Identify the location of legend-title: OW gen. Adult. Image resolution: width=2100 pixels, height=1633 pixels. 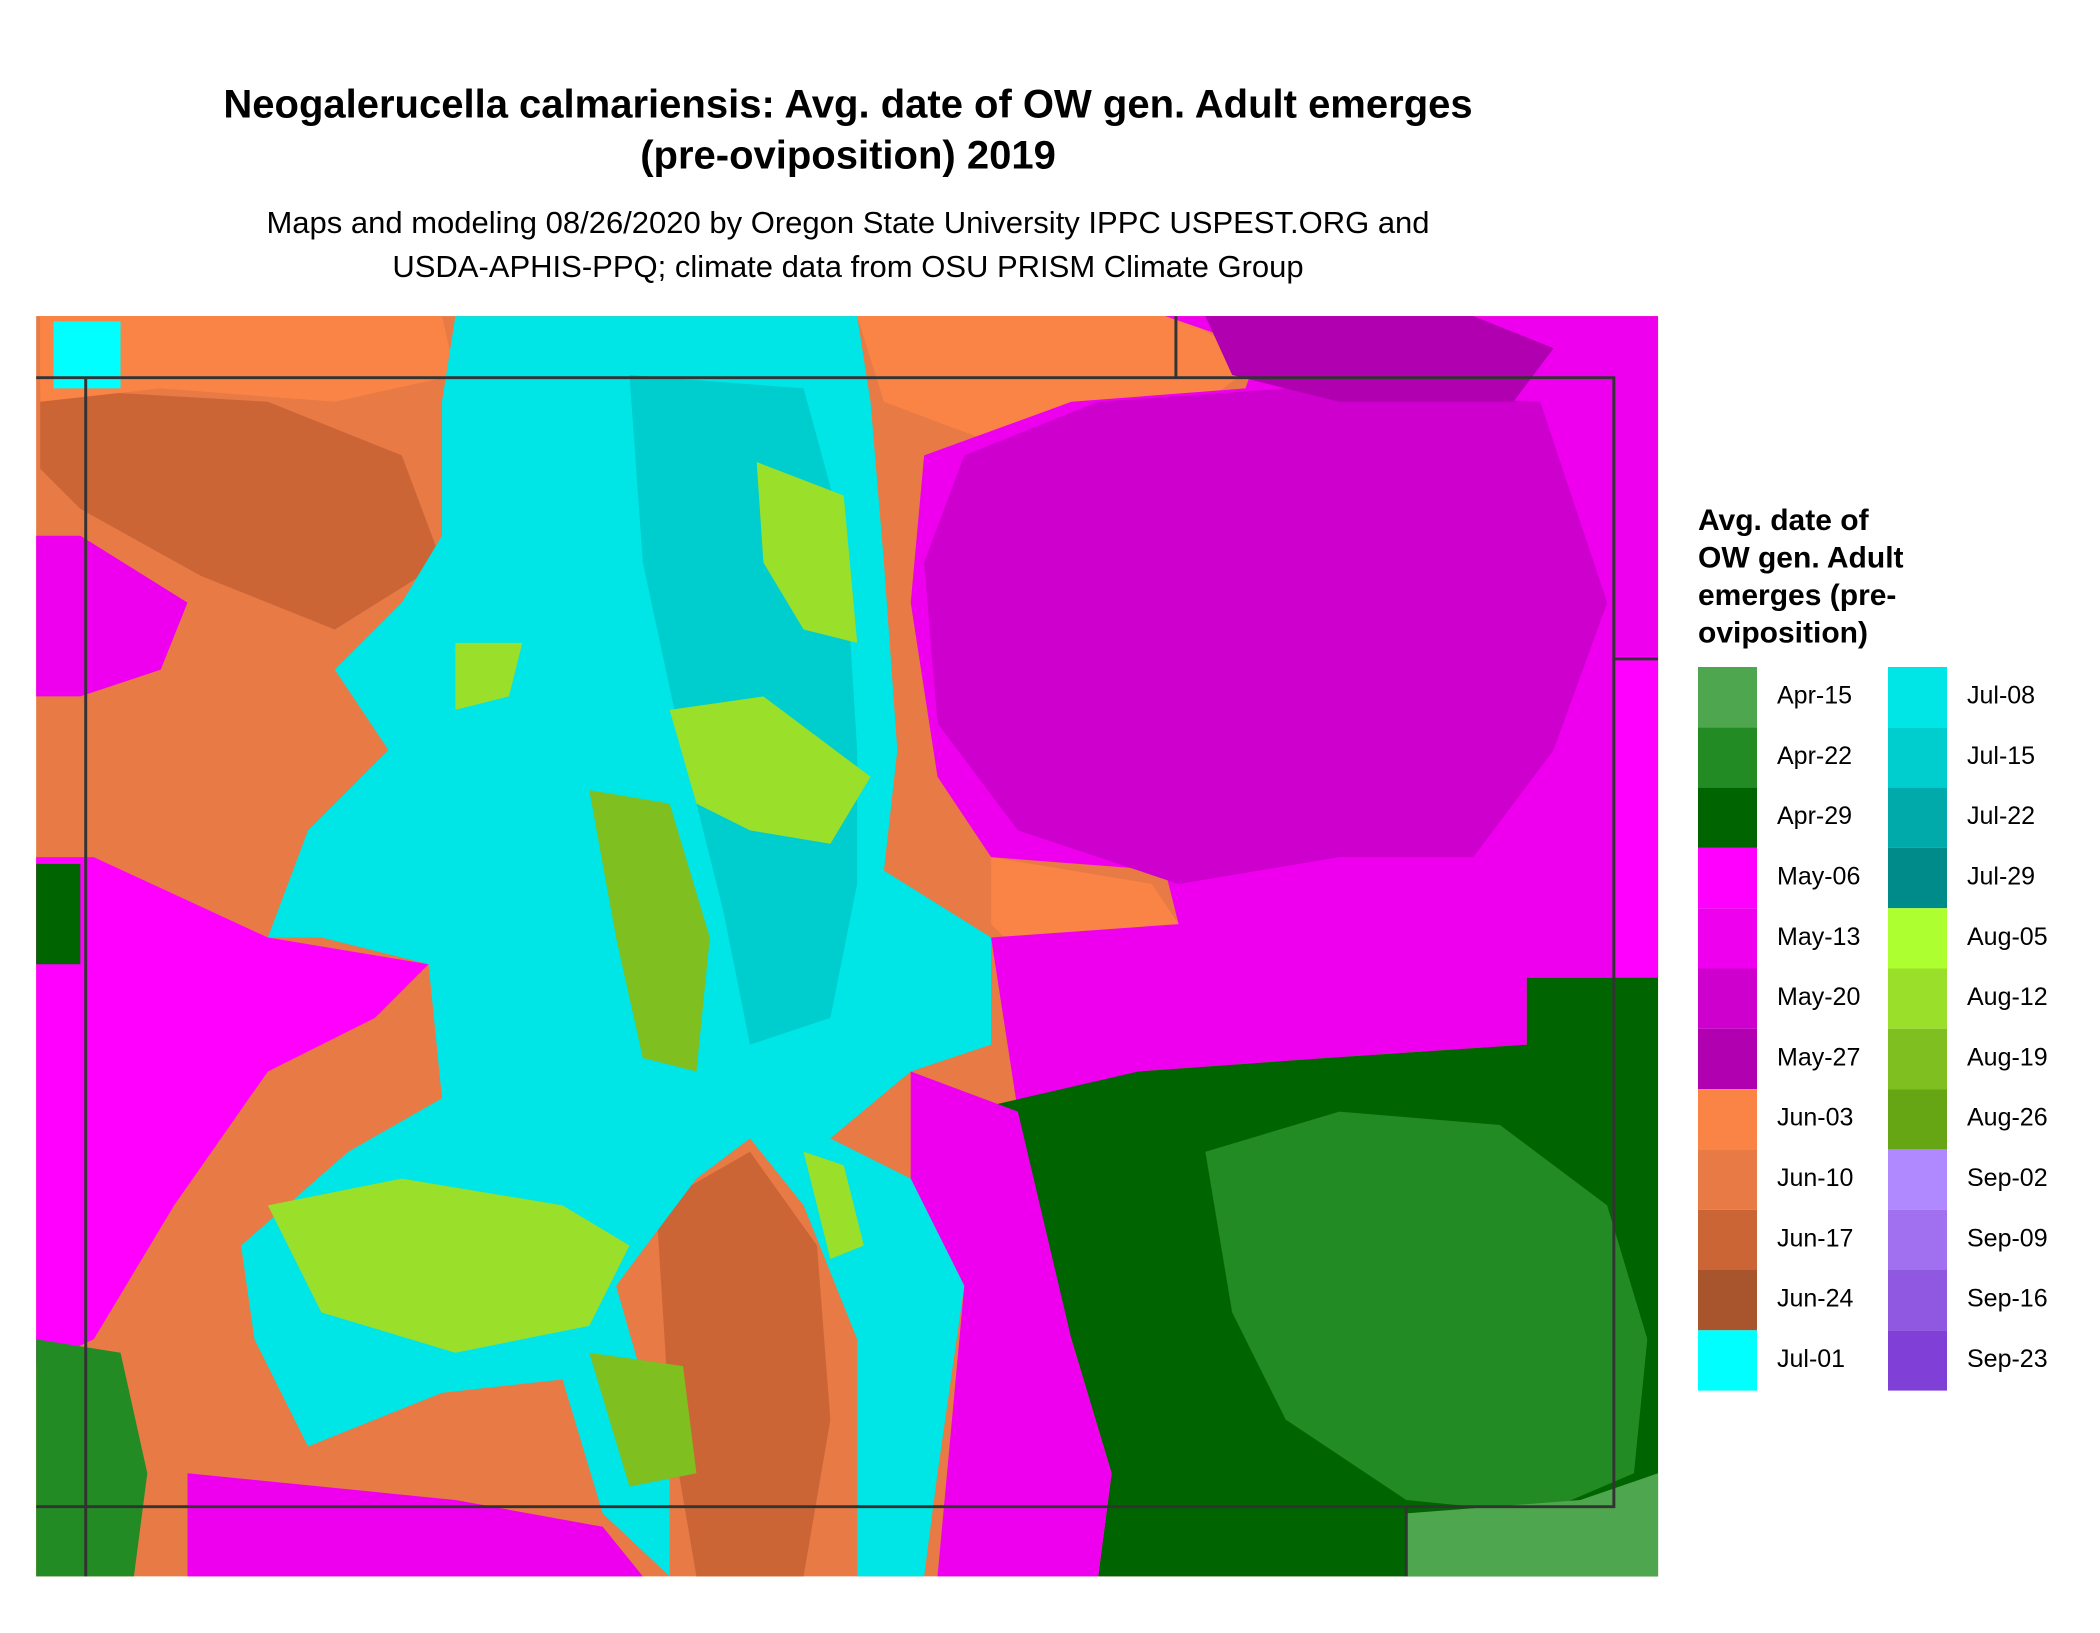
(1801, 557).